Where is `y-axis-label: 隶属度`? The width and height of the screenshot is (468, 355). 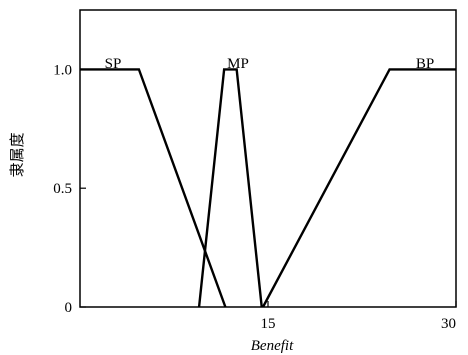
y-axis-label: 隶属度 is located at coordinates (17, 154).